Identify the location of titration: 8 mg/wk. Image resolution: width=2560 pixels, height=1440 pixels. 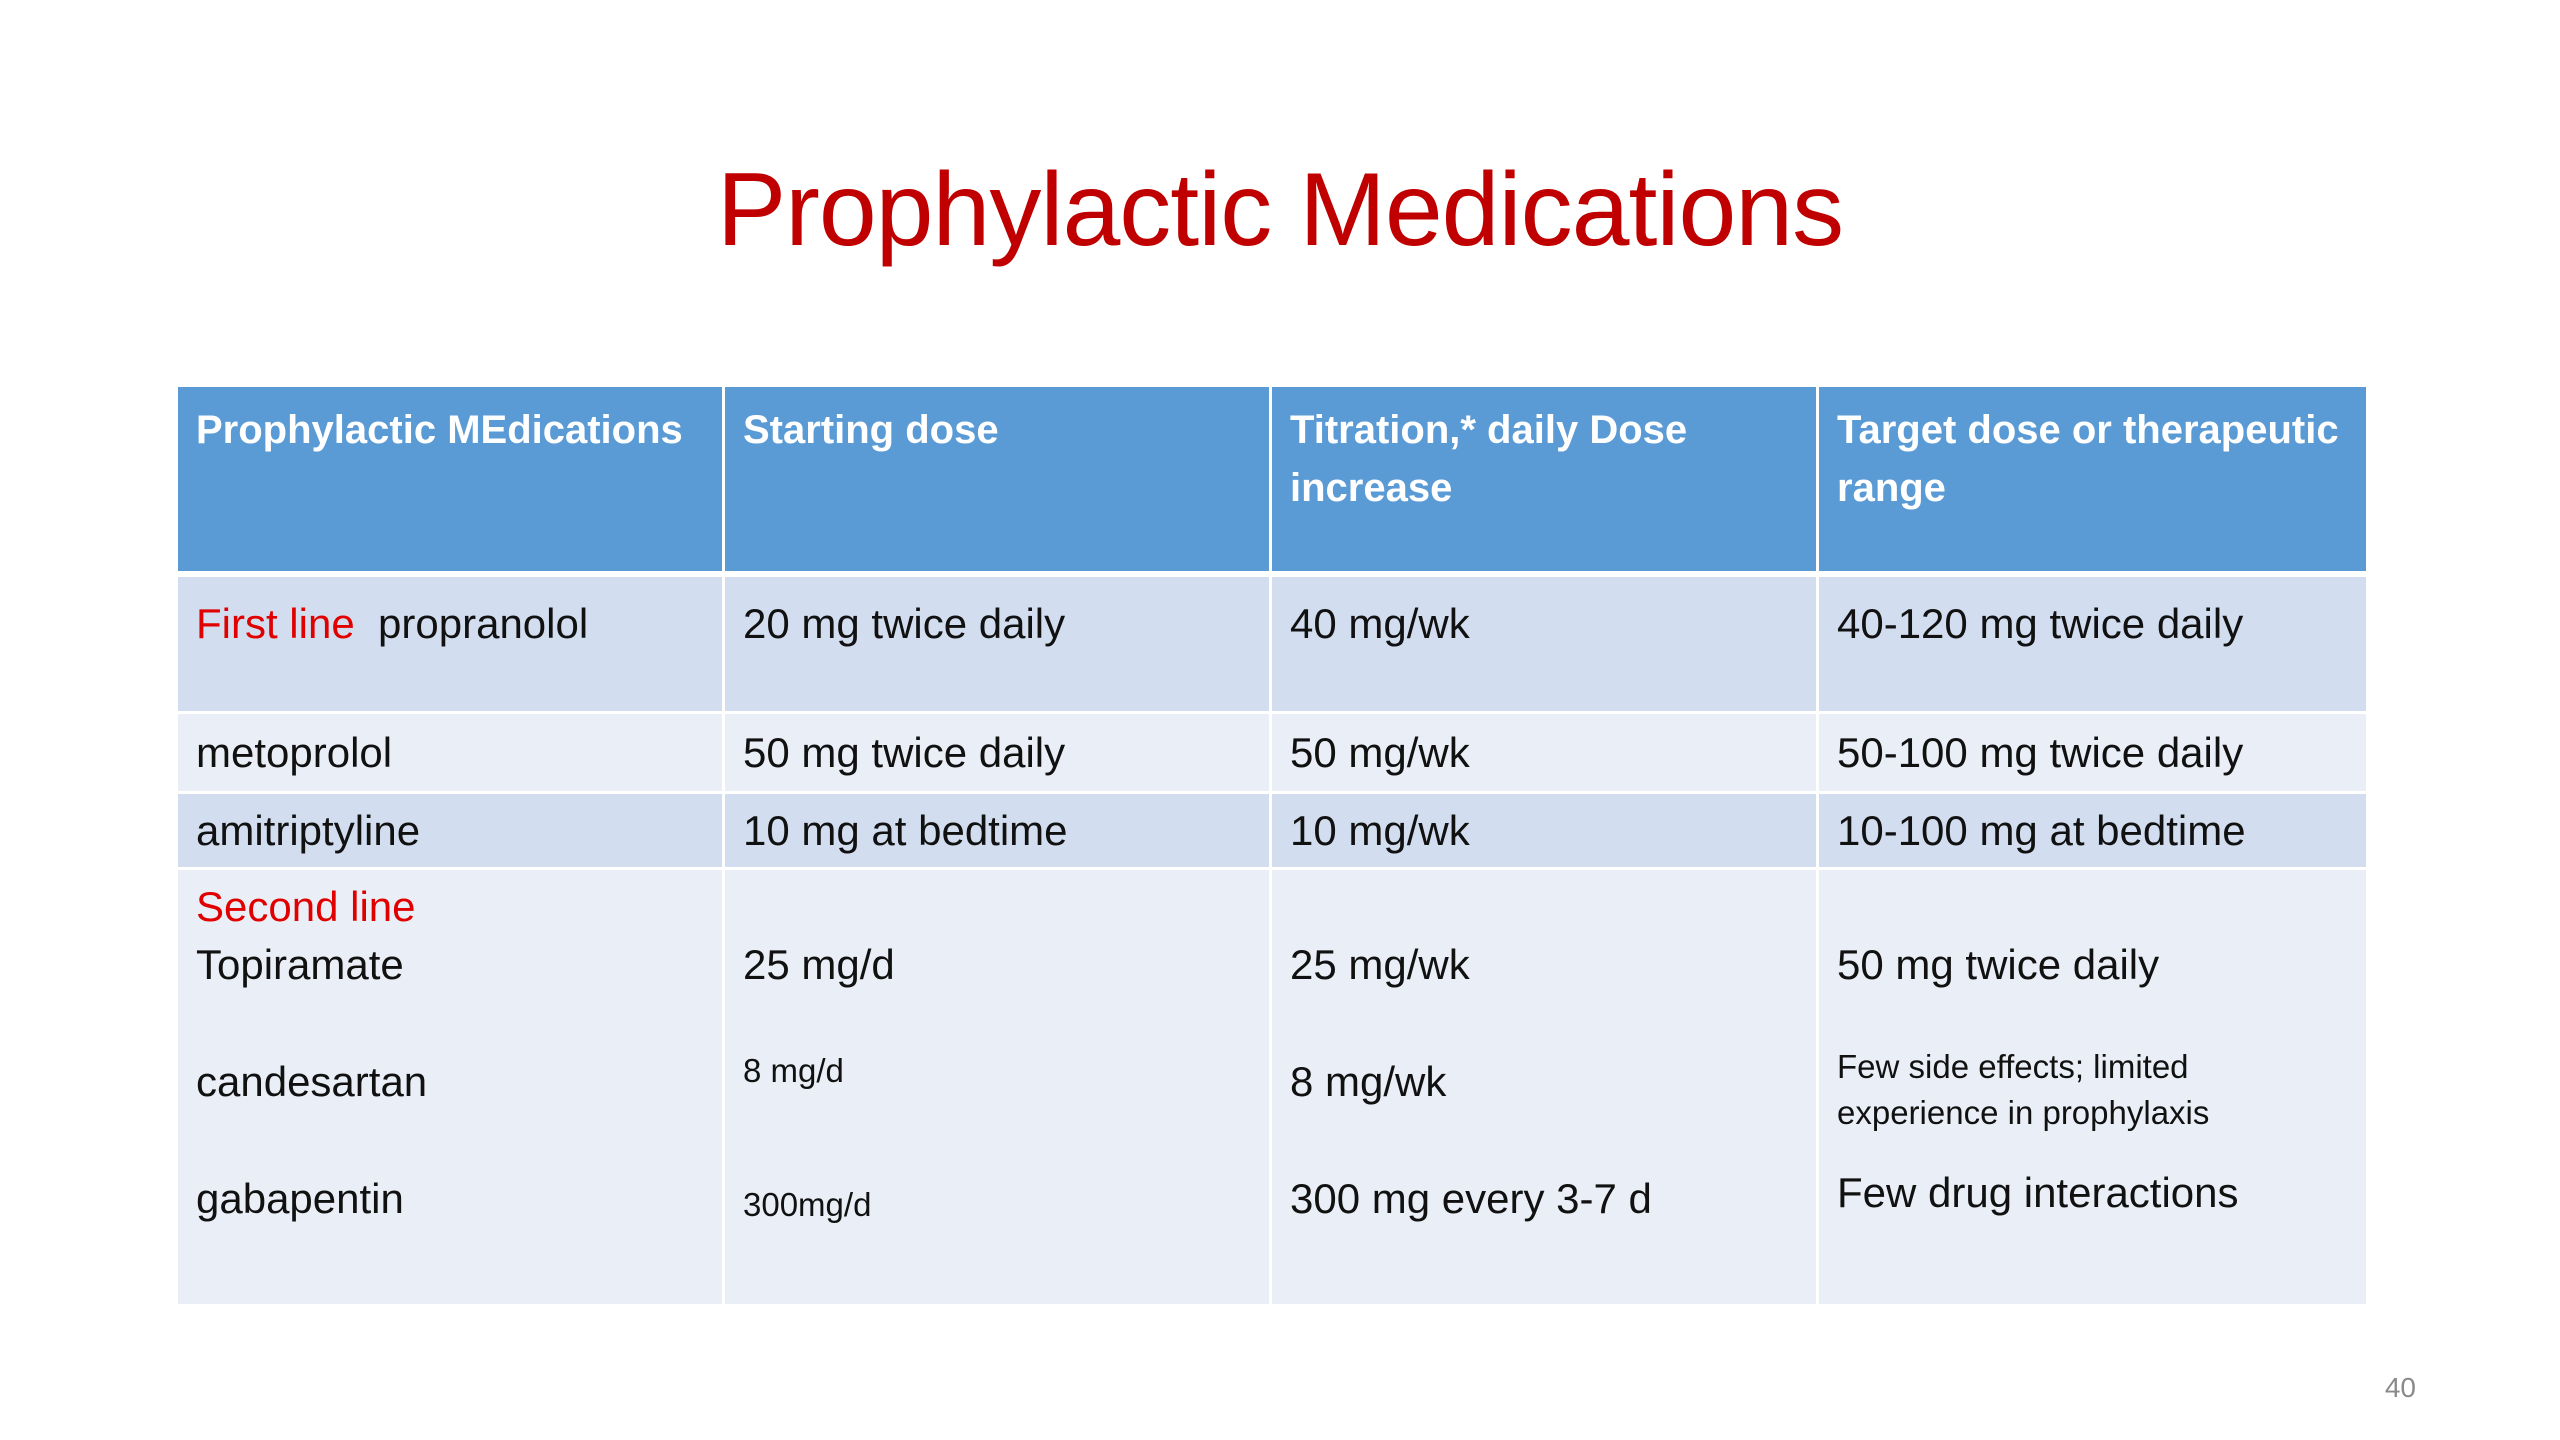
(1368, 1081).